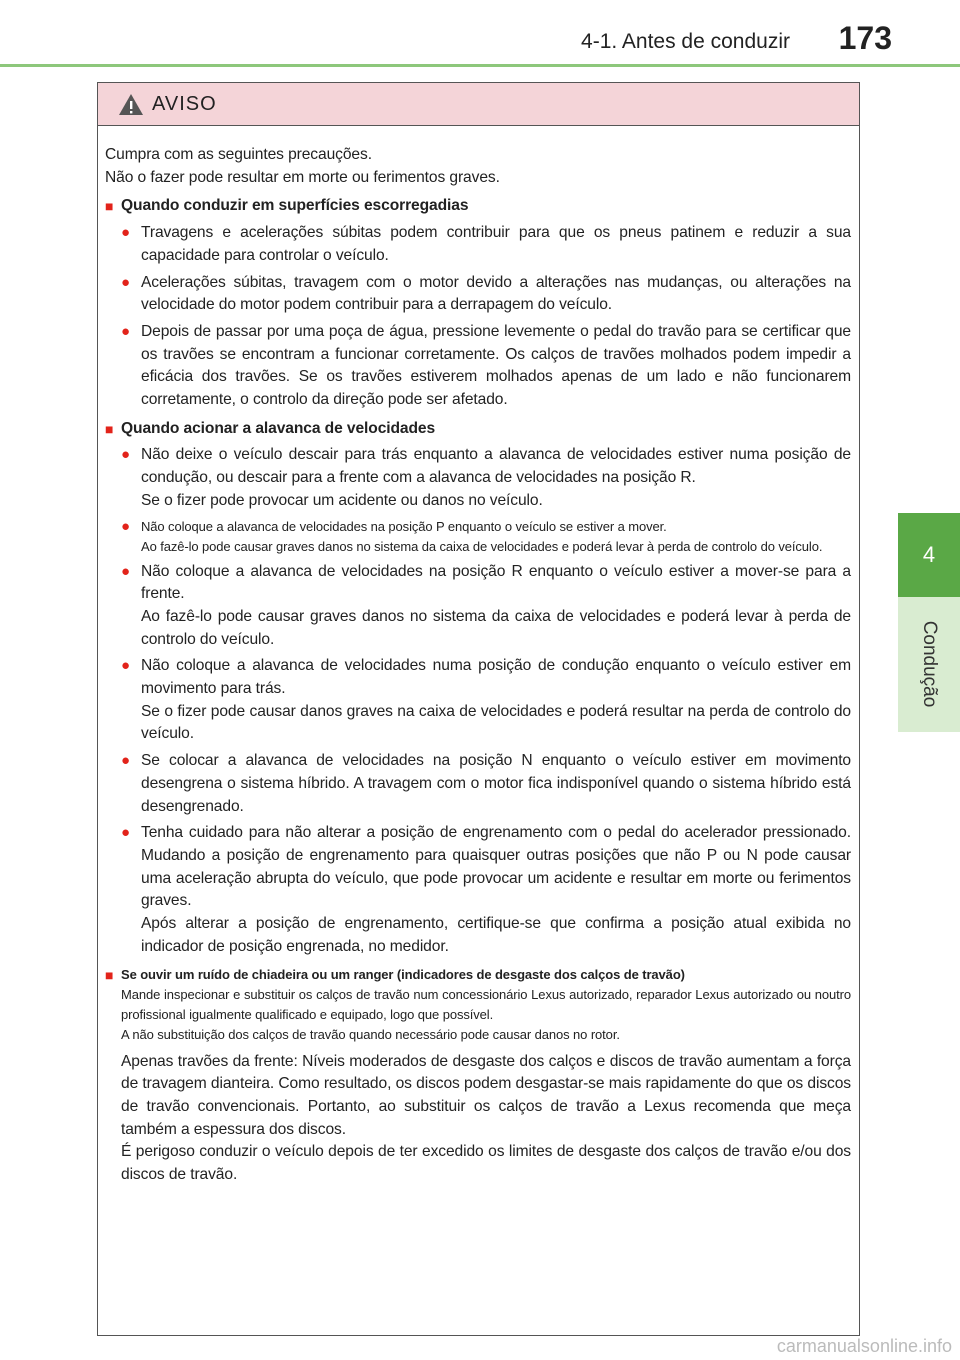 The image size is (960, 1360). Describe the element at coordinates (480, 65) in the screenshot. I see `header-rule` at that location.